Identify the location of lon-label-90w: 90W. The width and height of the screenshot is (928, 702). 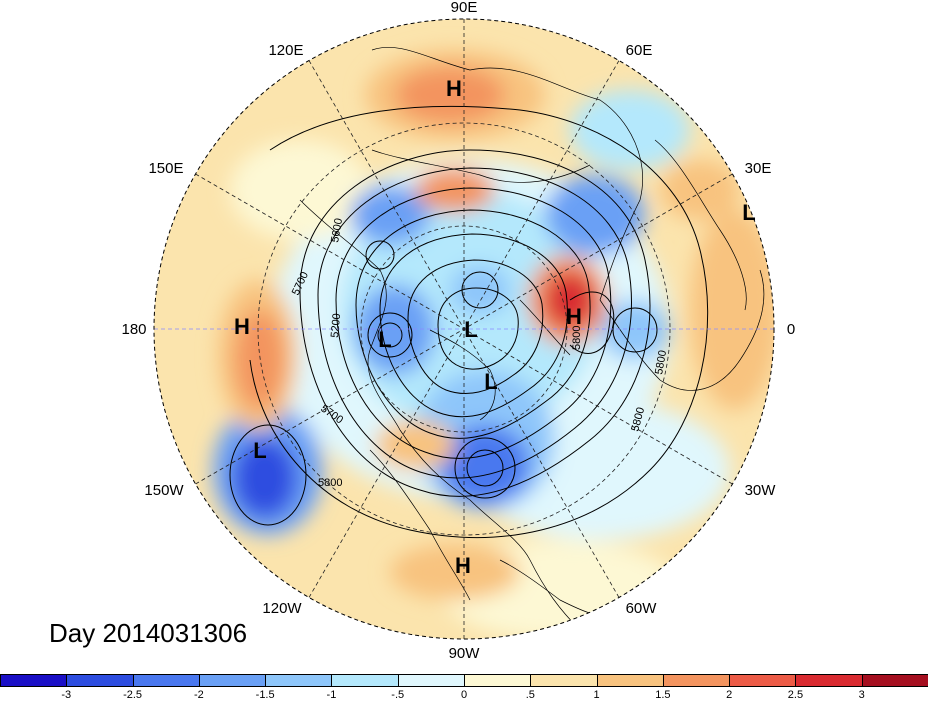
(465, 653).